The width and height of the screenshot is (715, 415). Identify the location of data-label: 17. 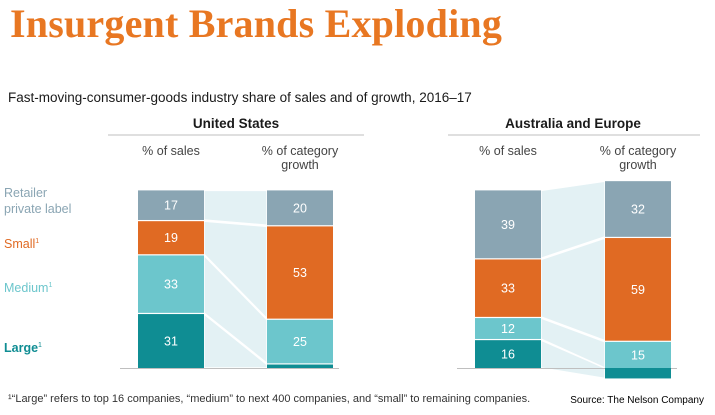
(171, 206).